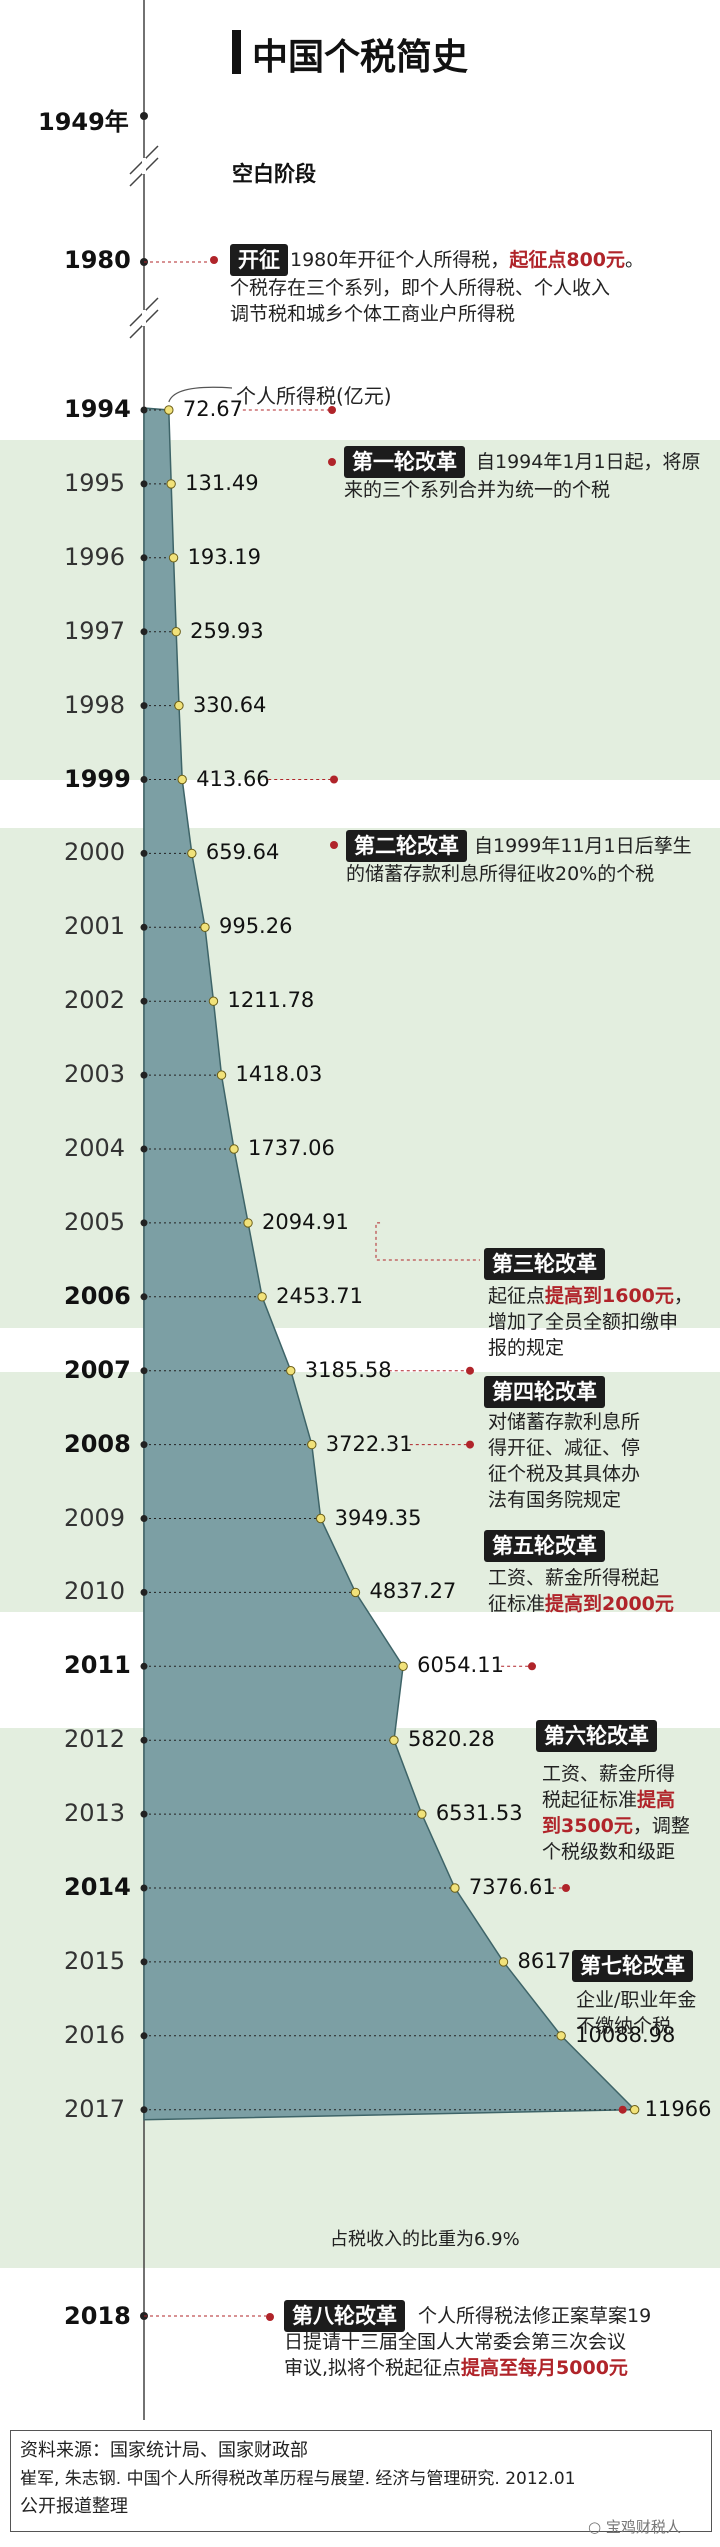 This screenshot has width=720, height=2547. Describe the element at coordinates (369, 1443) in the screenshot. I see `value-label-2008: 3722.31` at that location.